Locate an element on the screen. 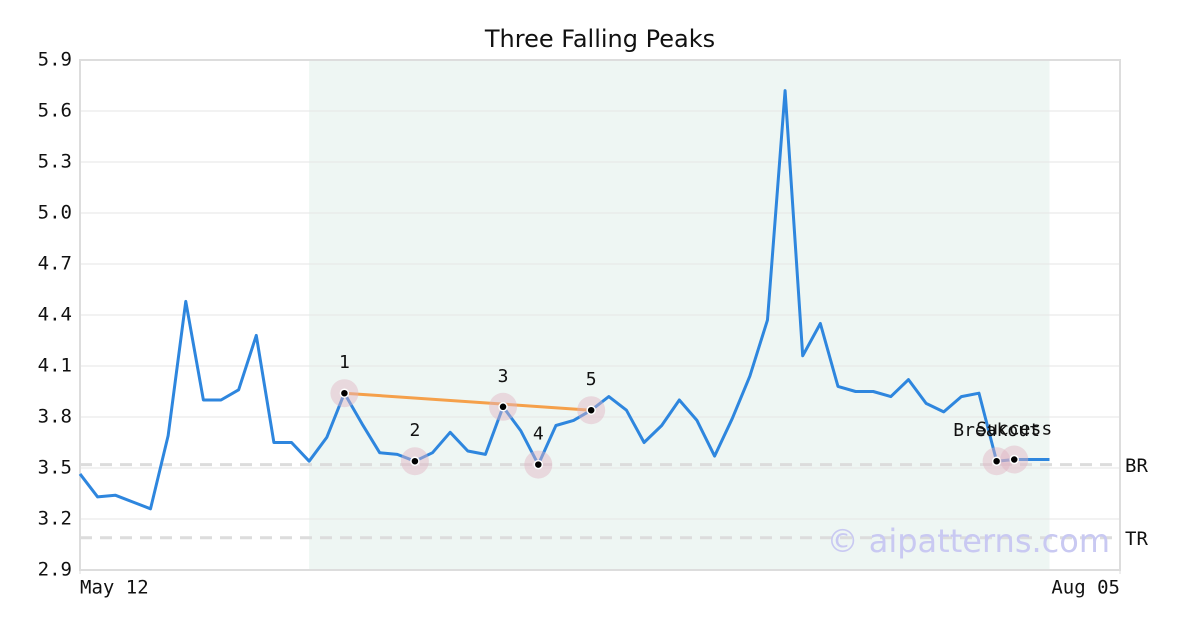 The width and height of the screenshot is (1200, 630). y-tick-label: 4.1 is located at coordinates (55, 366).